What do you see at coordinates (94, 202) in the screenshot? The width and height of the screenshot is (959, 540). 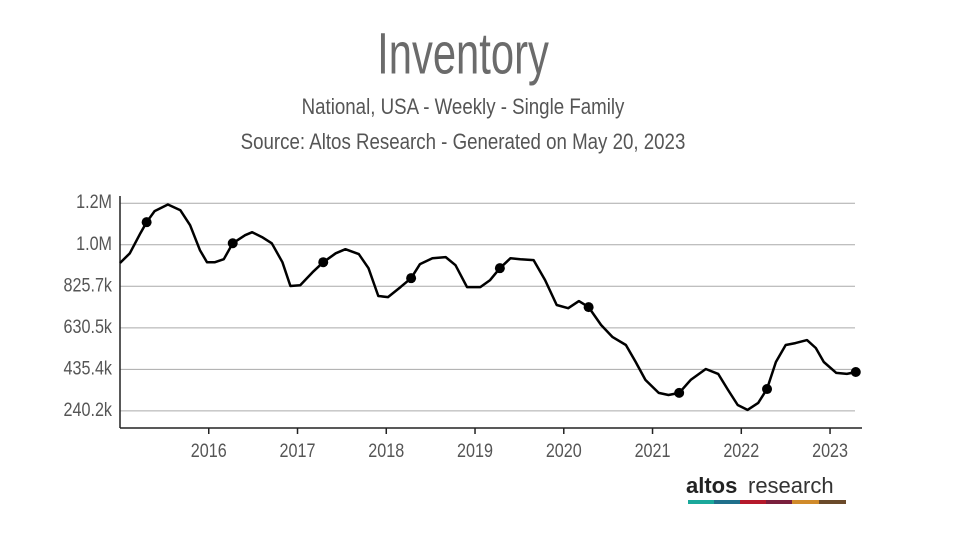 I see `y-tick-label: 1.2M` at bounding box center [94, 202].